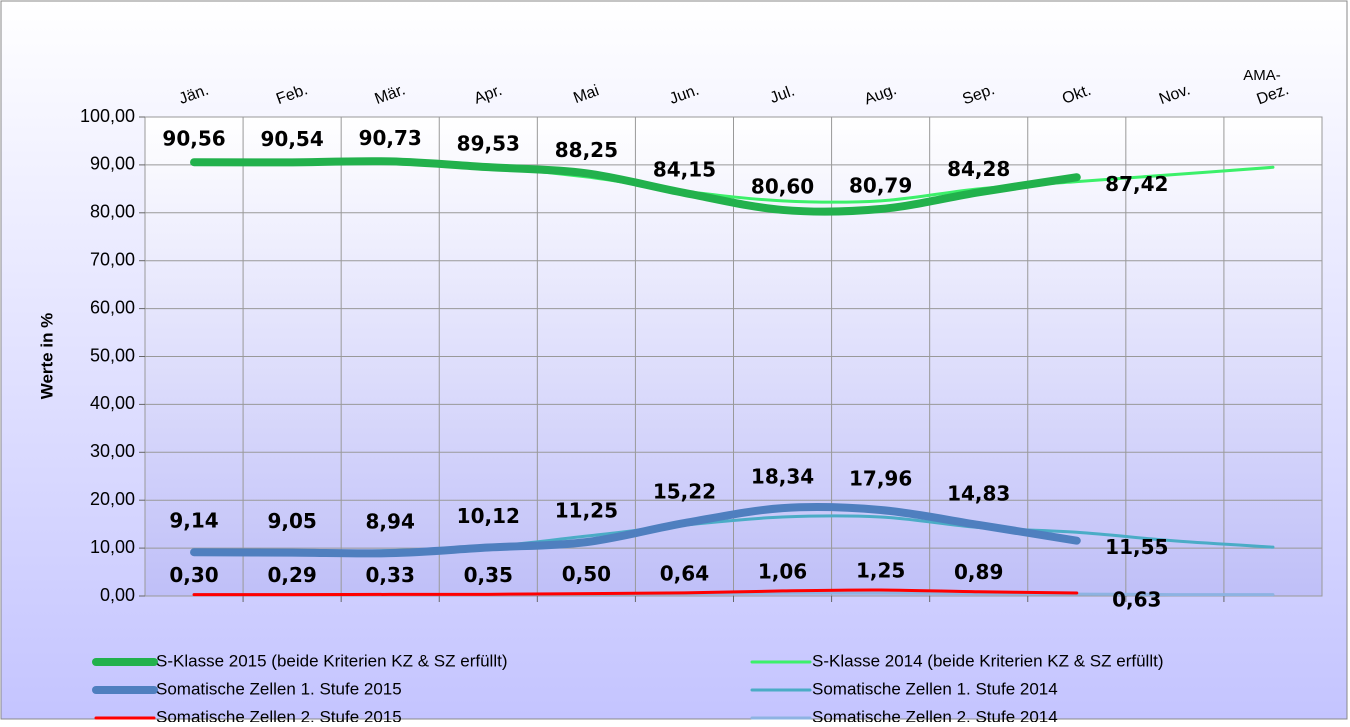 The width and height of the screenshot is (1350, 727). I want to click on data-label: 80,79, so click(880, 186).